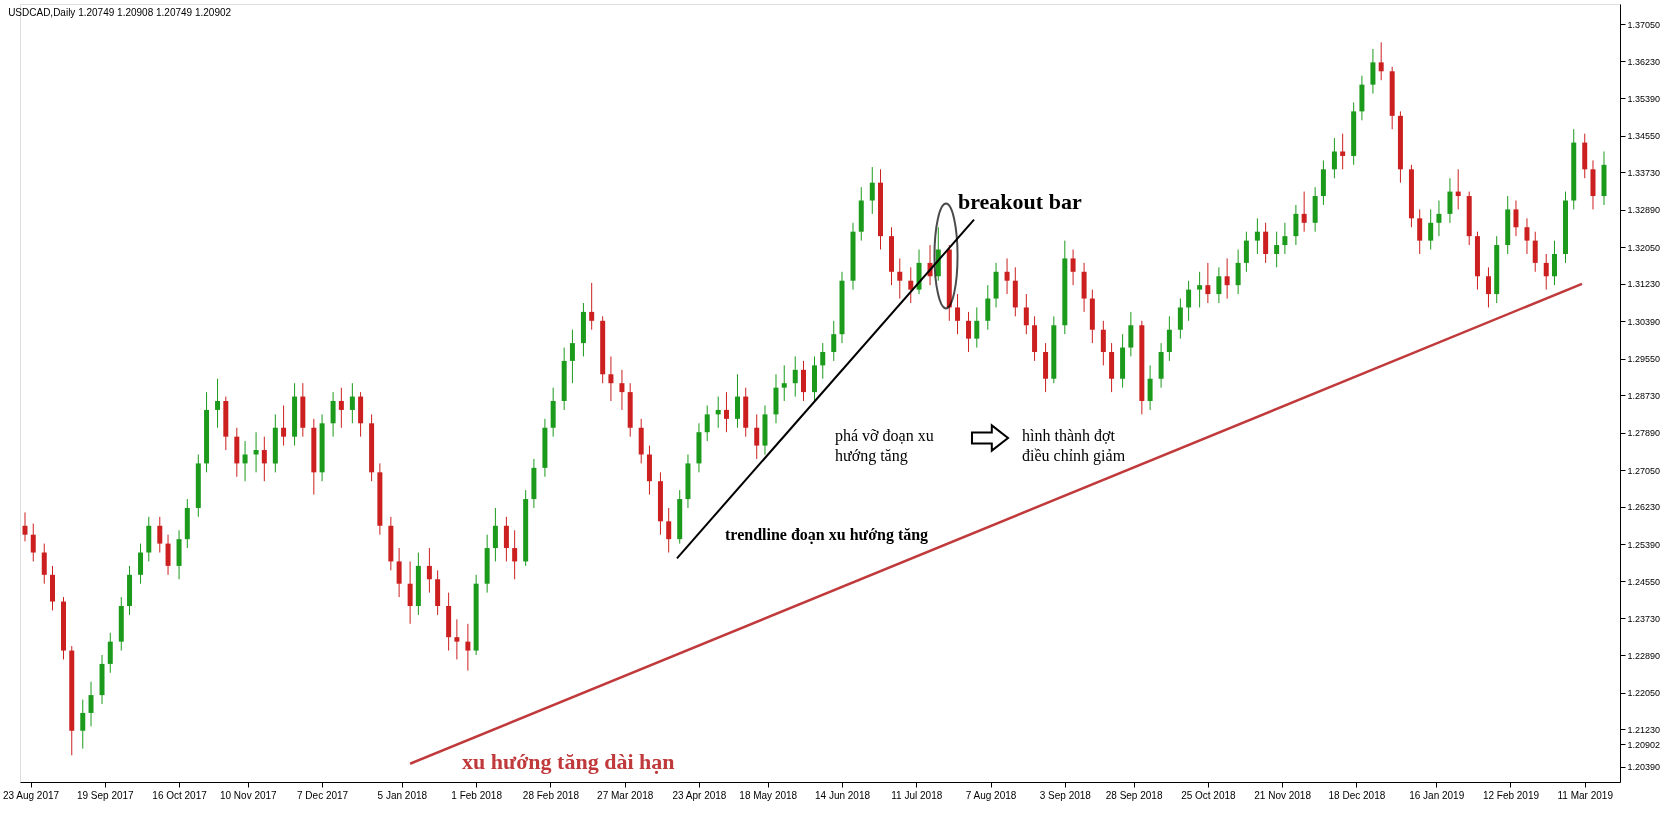  What do you see at coordinates (1644, 693) in the screenshot?
I see `y-tick-label: 1.22050` at bounding box center [1644, 693].